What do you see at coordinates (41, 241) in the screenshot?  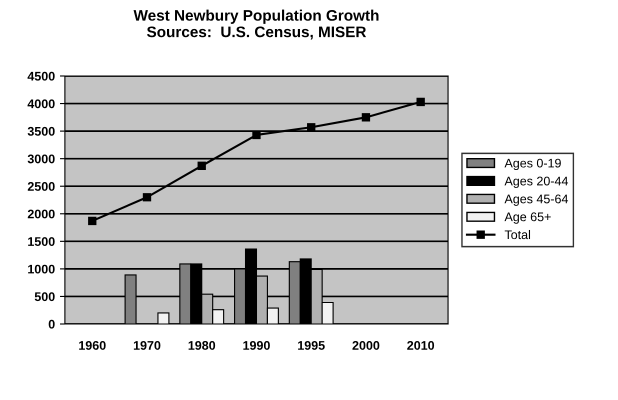 I see `y-tick-label: 1500` at bounding box center [41, 241].